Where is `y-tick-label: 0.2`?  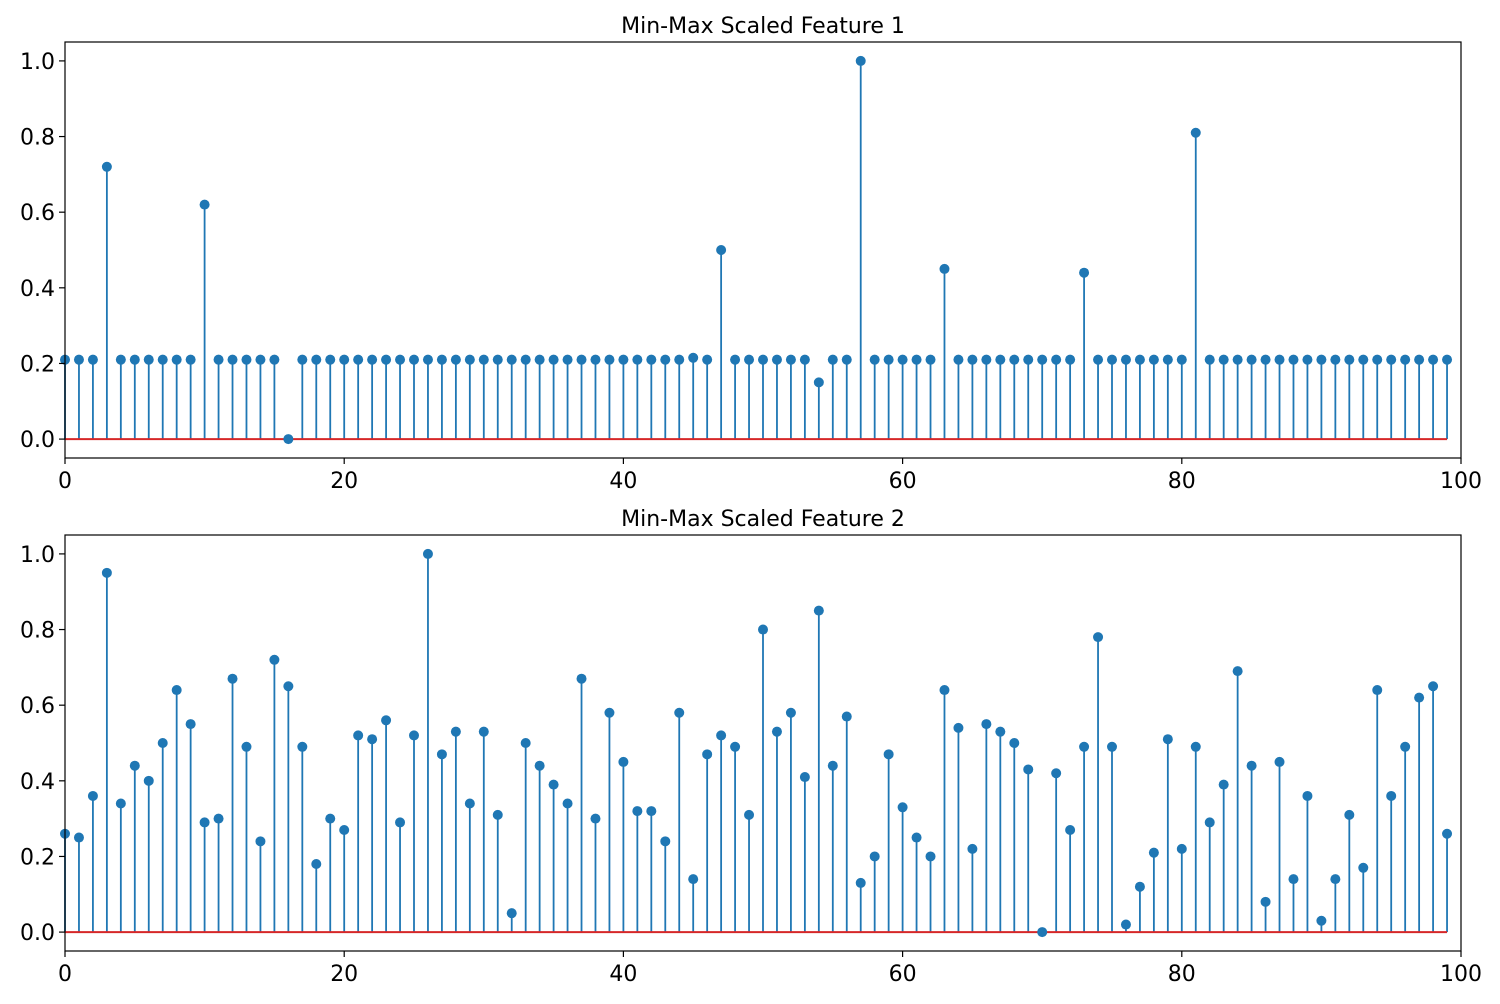
y-tick-label: 0.2 is located at coordinates (37, 857).